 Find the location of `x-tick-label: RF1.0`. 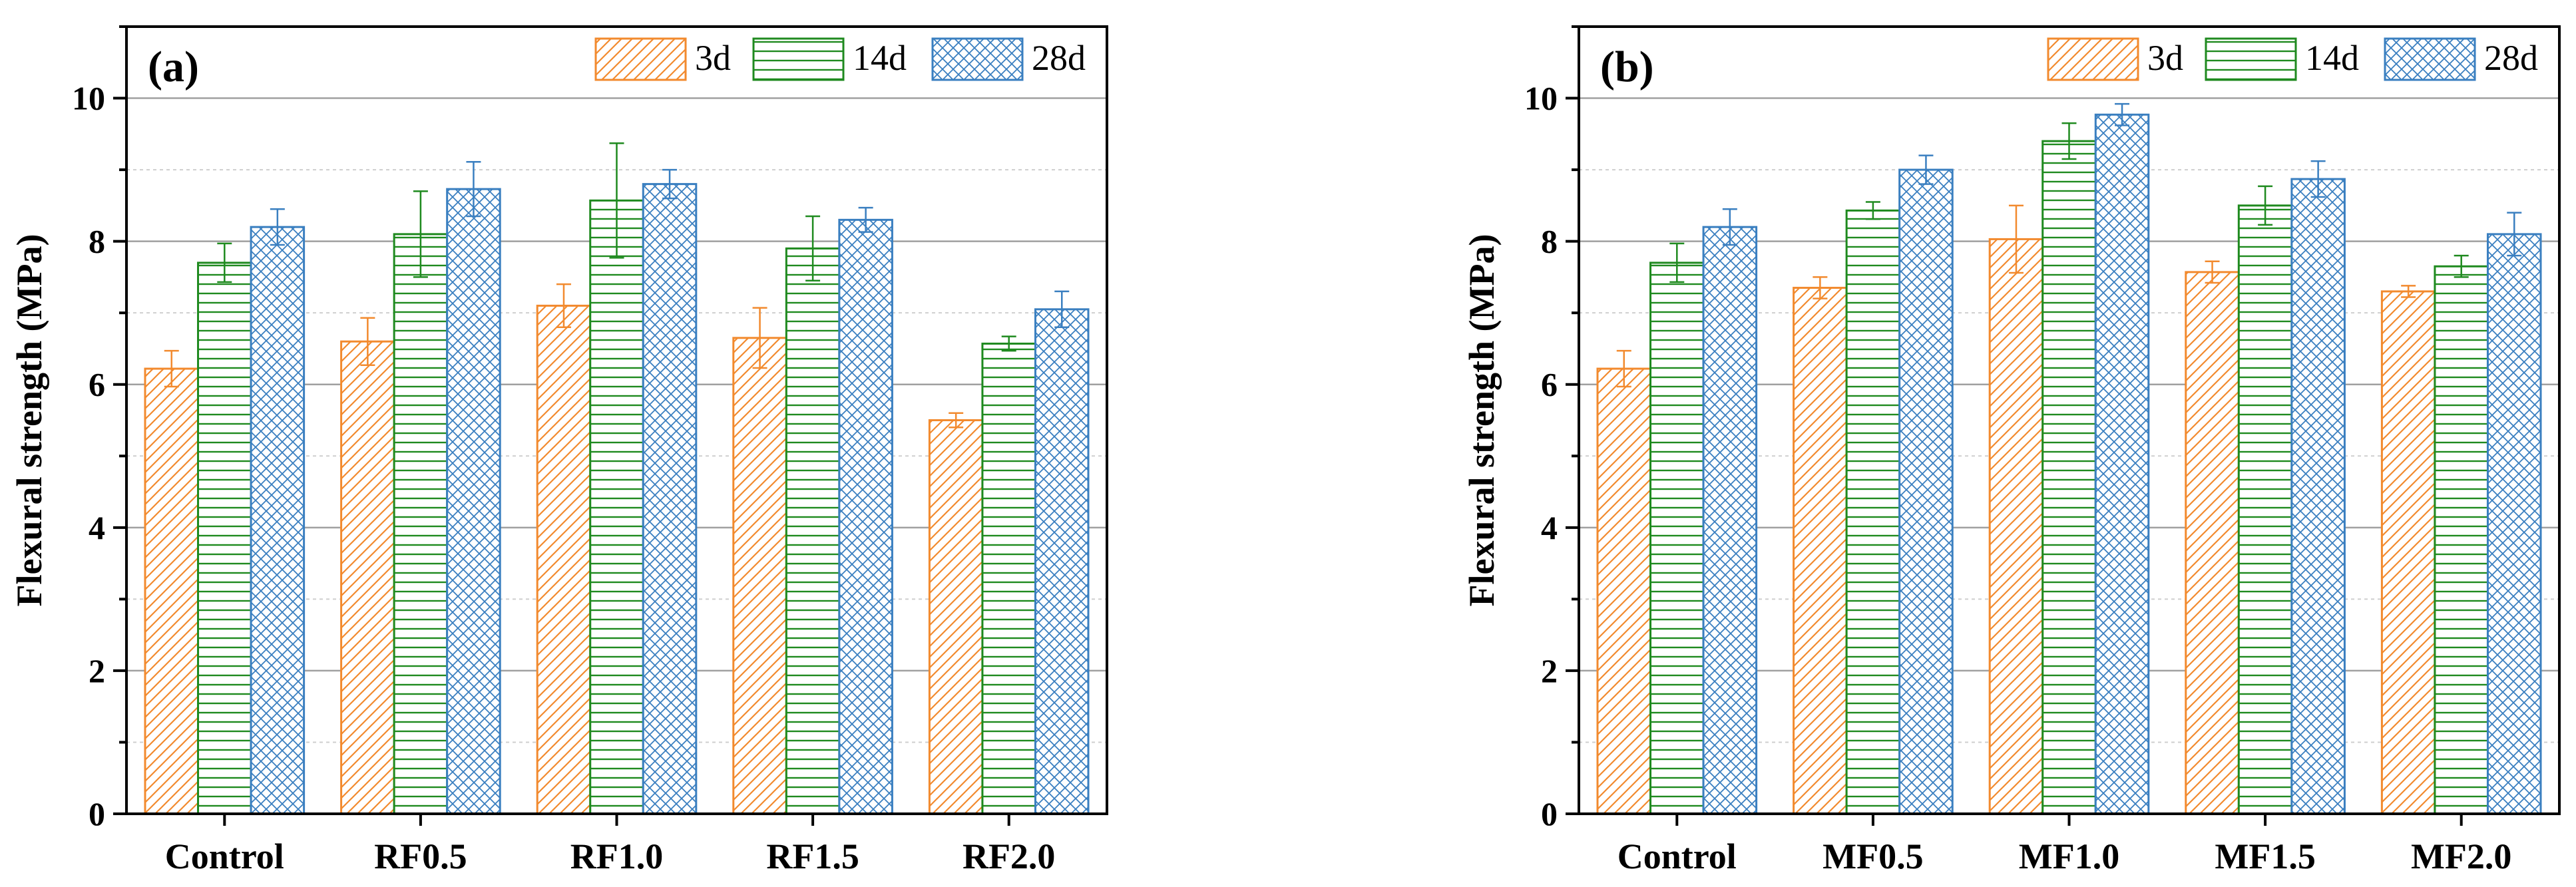

x-tick-label: RF1.0 is located at coordinates (616, 856).